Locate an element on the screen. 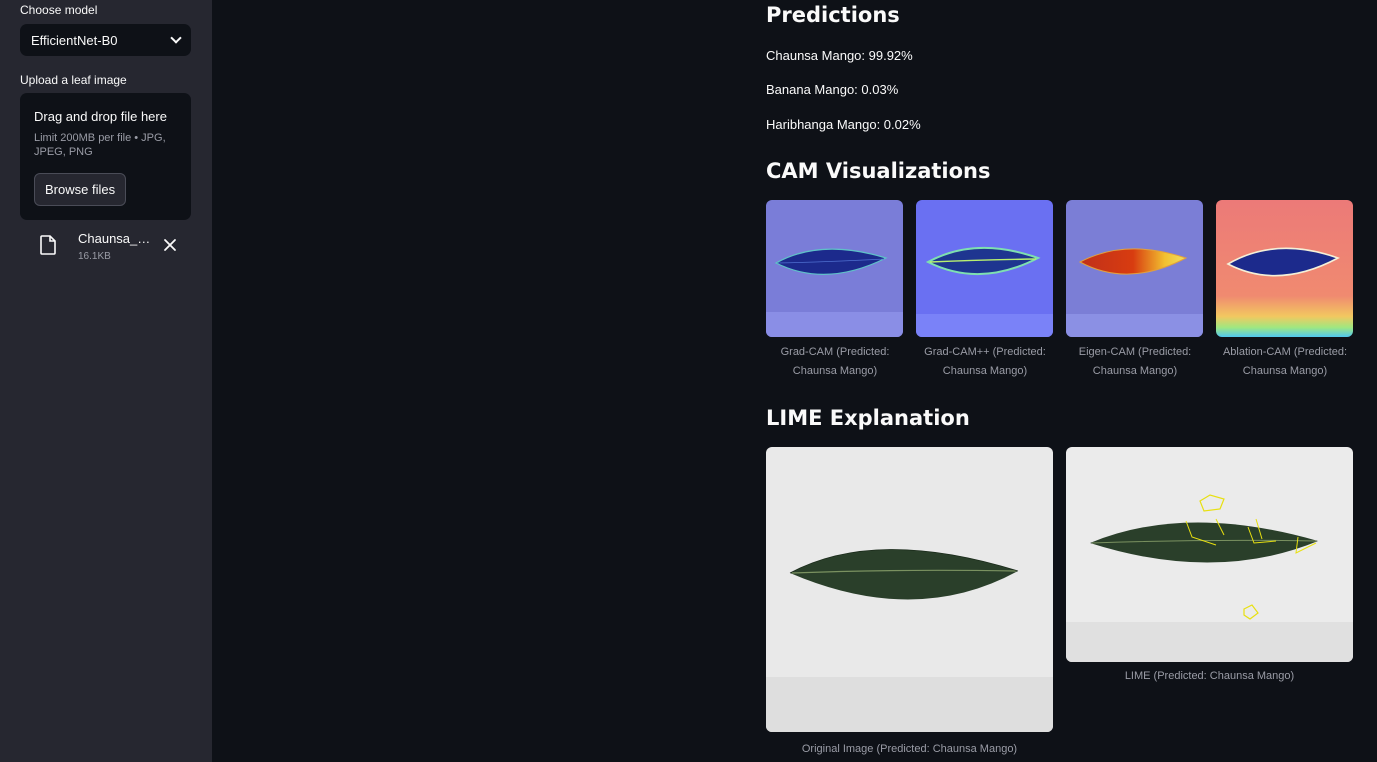 This screenshot has height=762, width=1377. file-icon is located at coordinates (48, 245).